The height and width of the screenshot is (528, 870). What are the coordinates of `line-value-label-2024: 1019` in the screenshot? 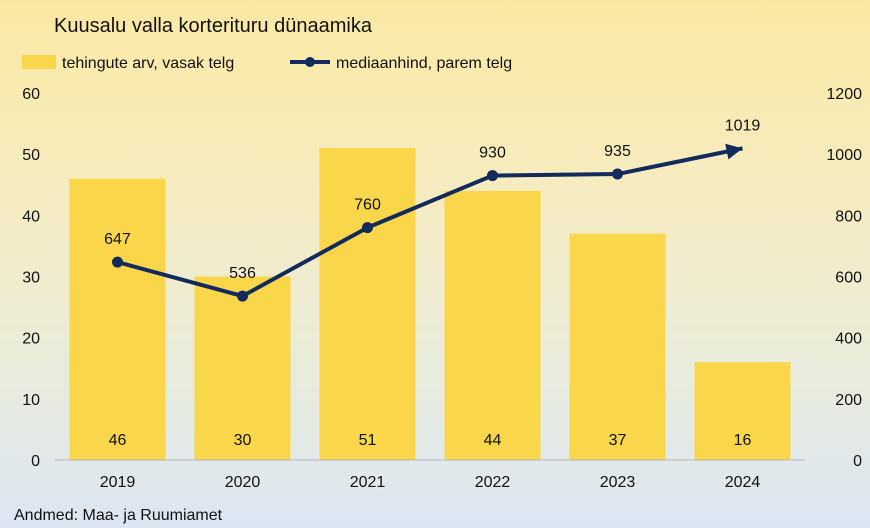 It's located at (743, 125).